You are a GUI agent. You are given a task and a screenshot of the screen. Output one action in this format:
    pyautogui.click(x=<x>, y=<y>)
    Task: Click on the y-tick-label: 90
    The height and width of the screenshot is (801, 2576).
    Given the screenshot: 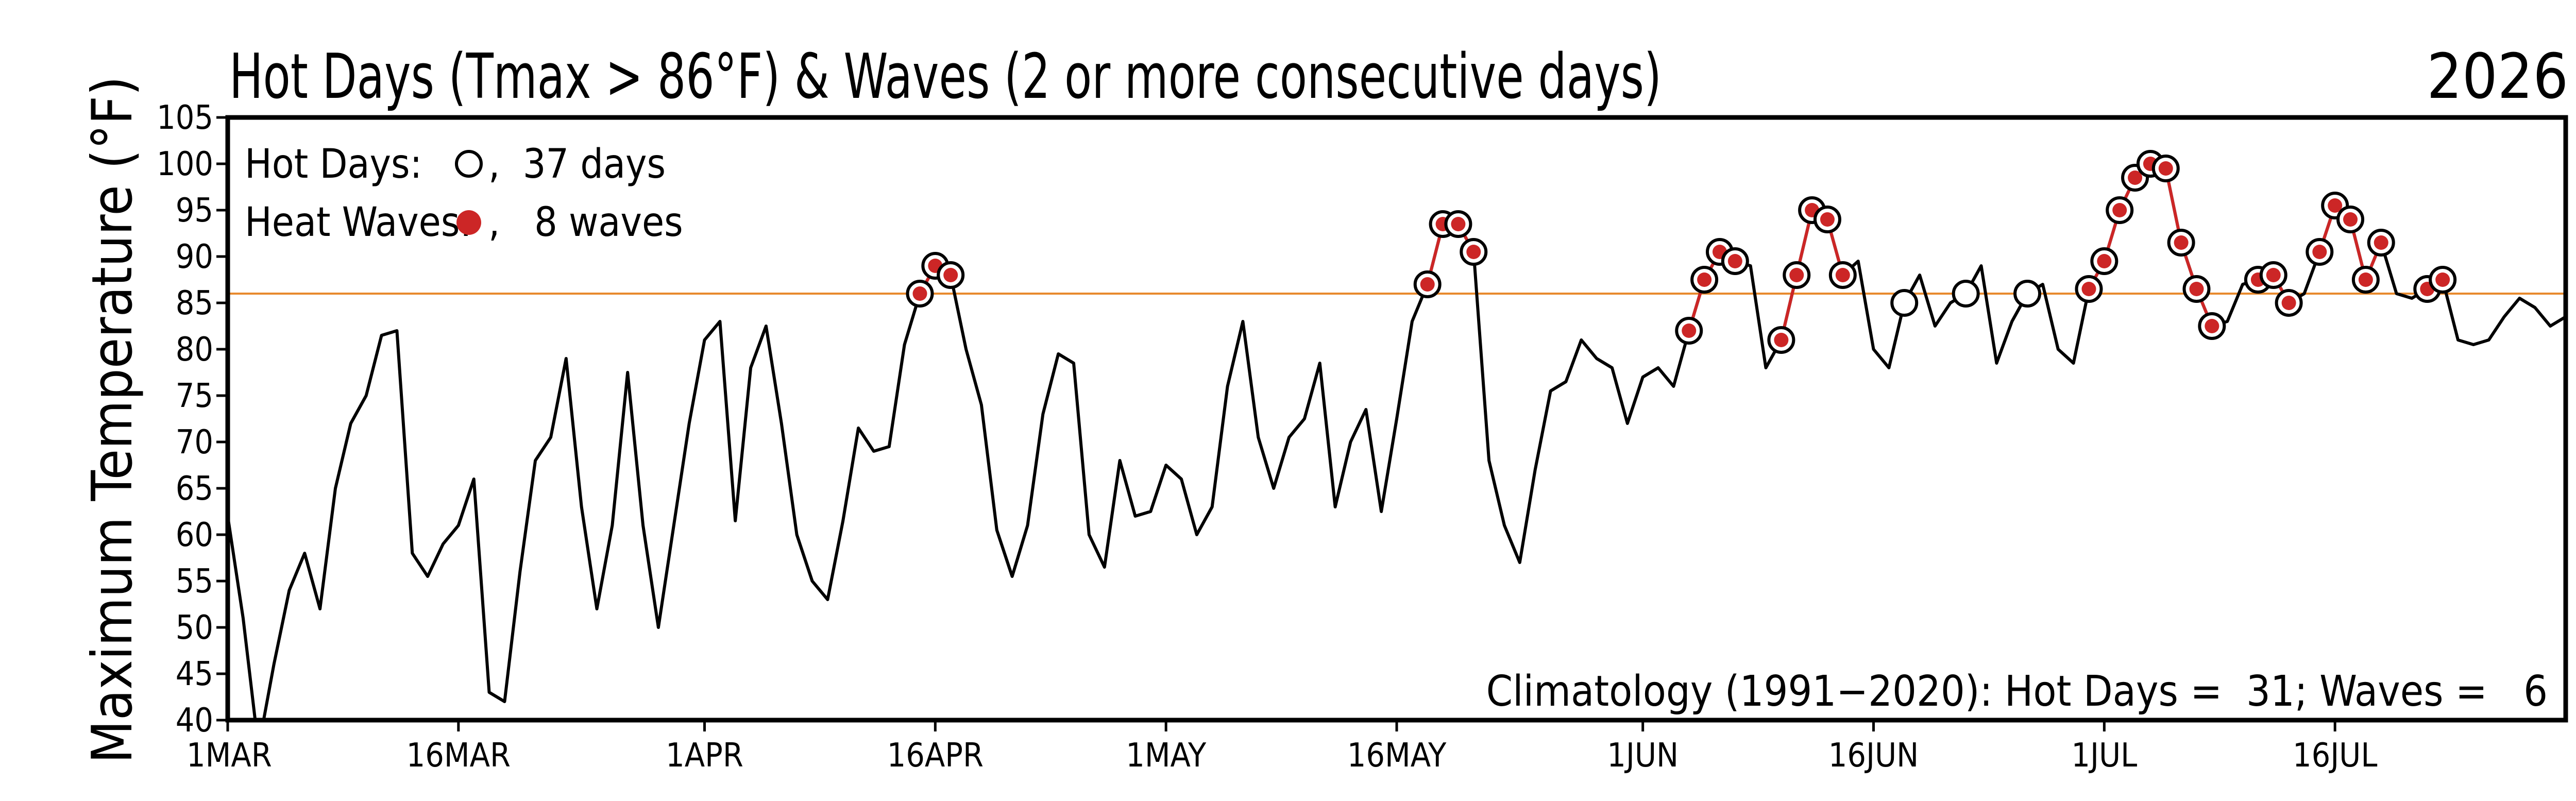 What is the action you would take?
    pyautogui.click(x=194, y=257)
    